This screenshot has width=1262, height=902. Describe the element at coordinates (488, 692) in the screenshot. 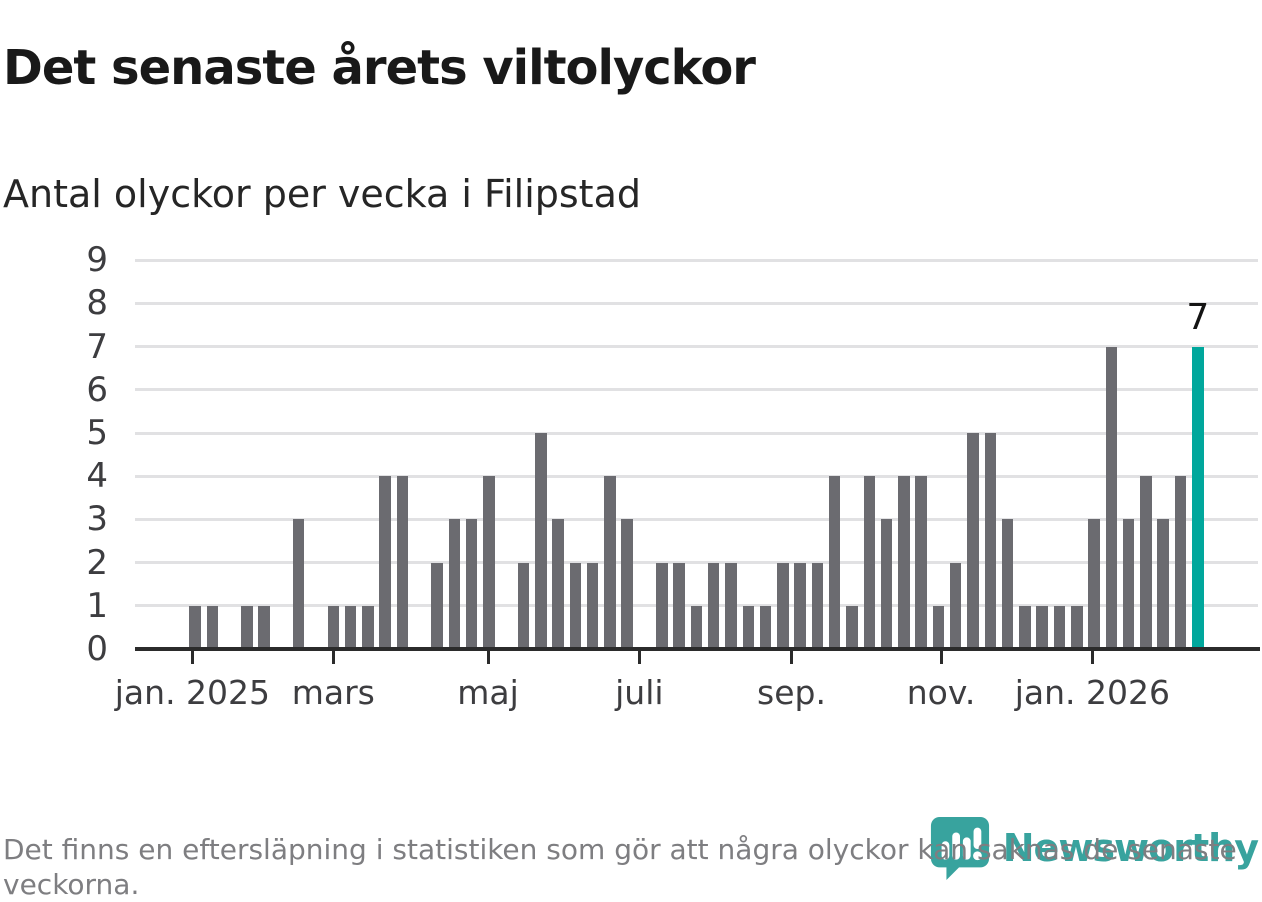

I see `x-axis-label: maj` at that location.